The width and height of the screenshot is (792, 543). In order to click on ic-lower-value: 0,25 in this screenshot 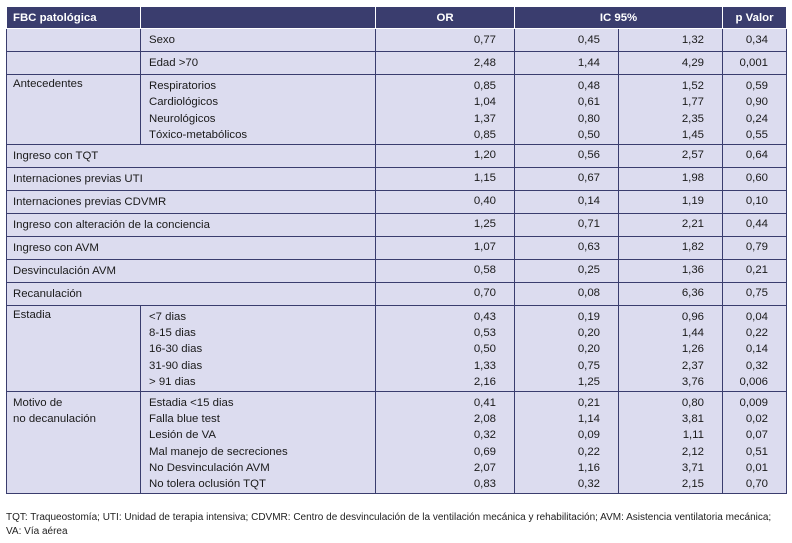, I will do `click(588, 270)`.